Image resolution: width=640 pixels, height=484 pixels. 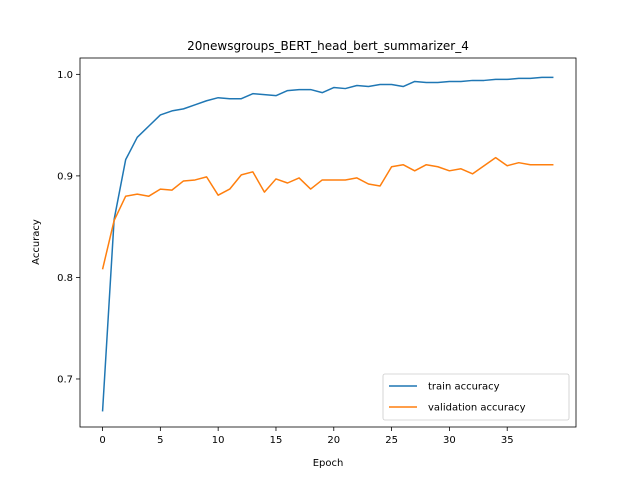 What do you see at coordinates (507, 440) in the screenshot?
I see `x-tick-label: 35` at bounding box center [507, 440].